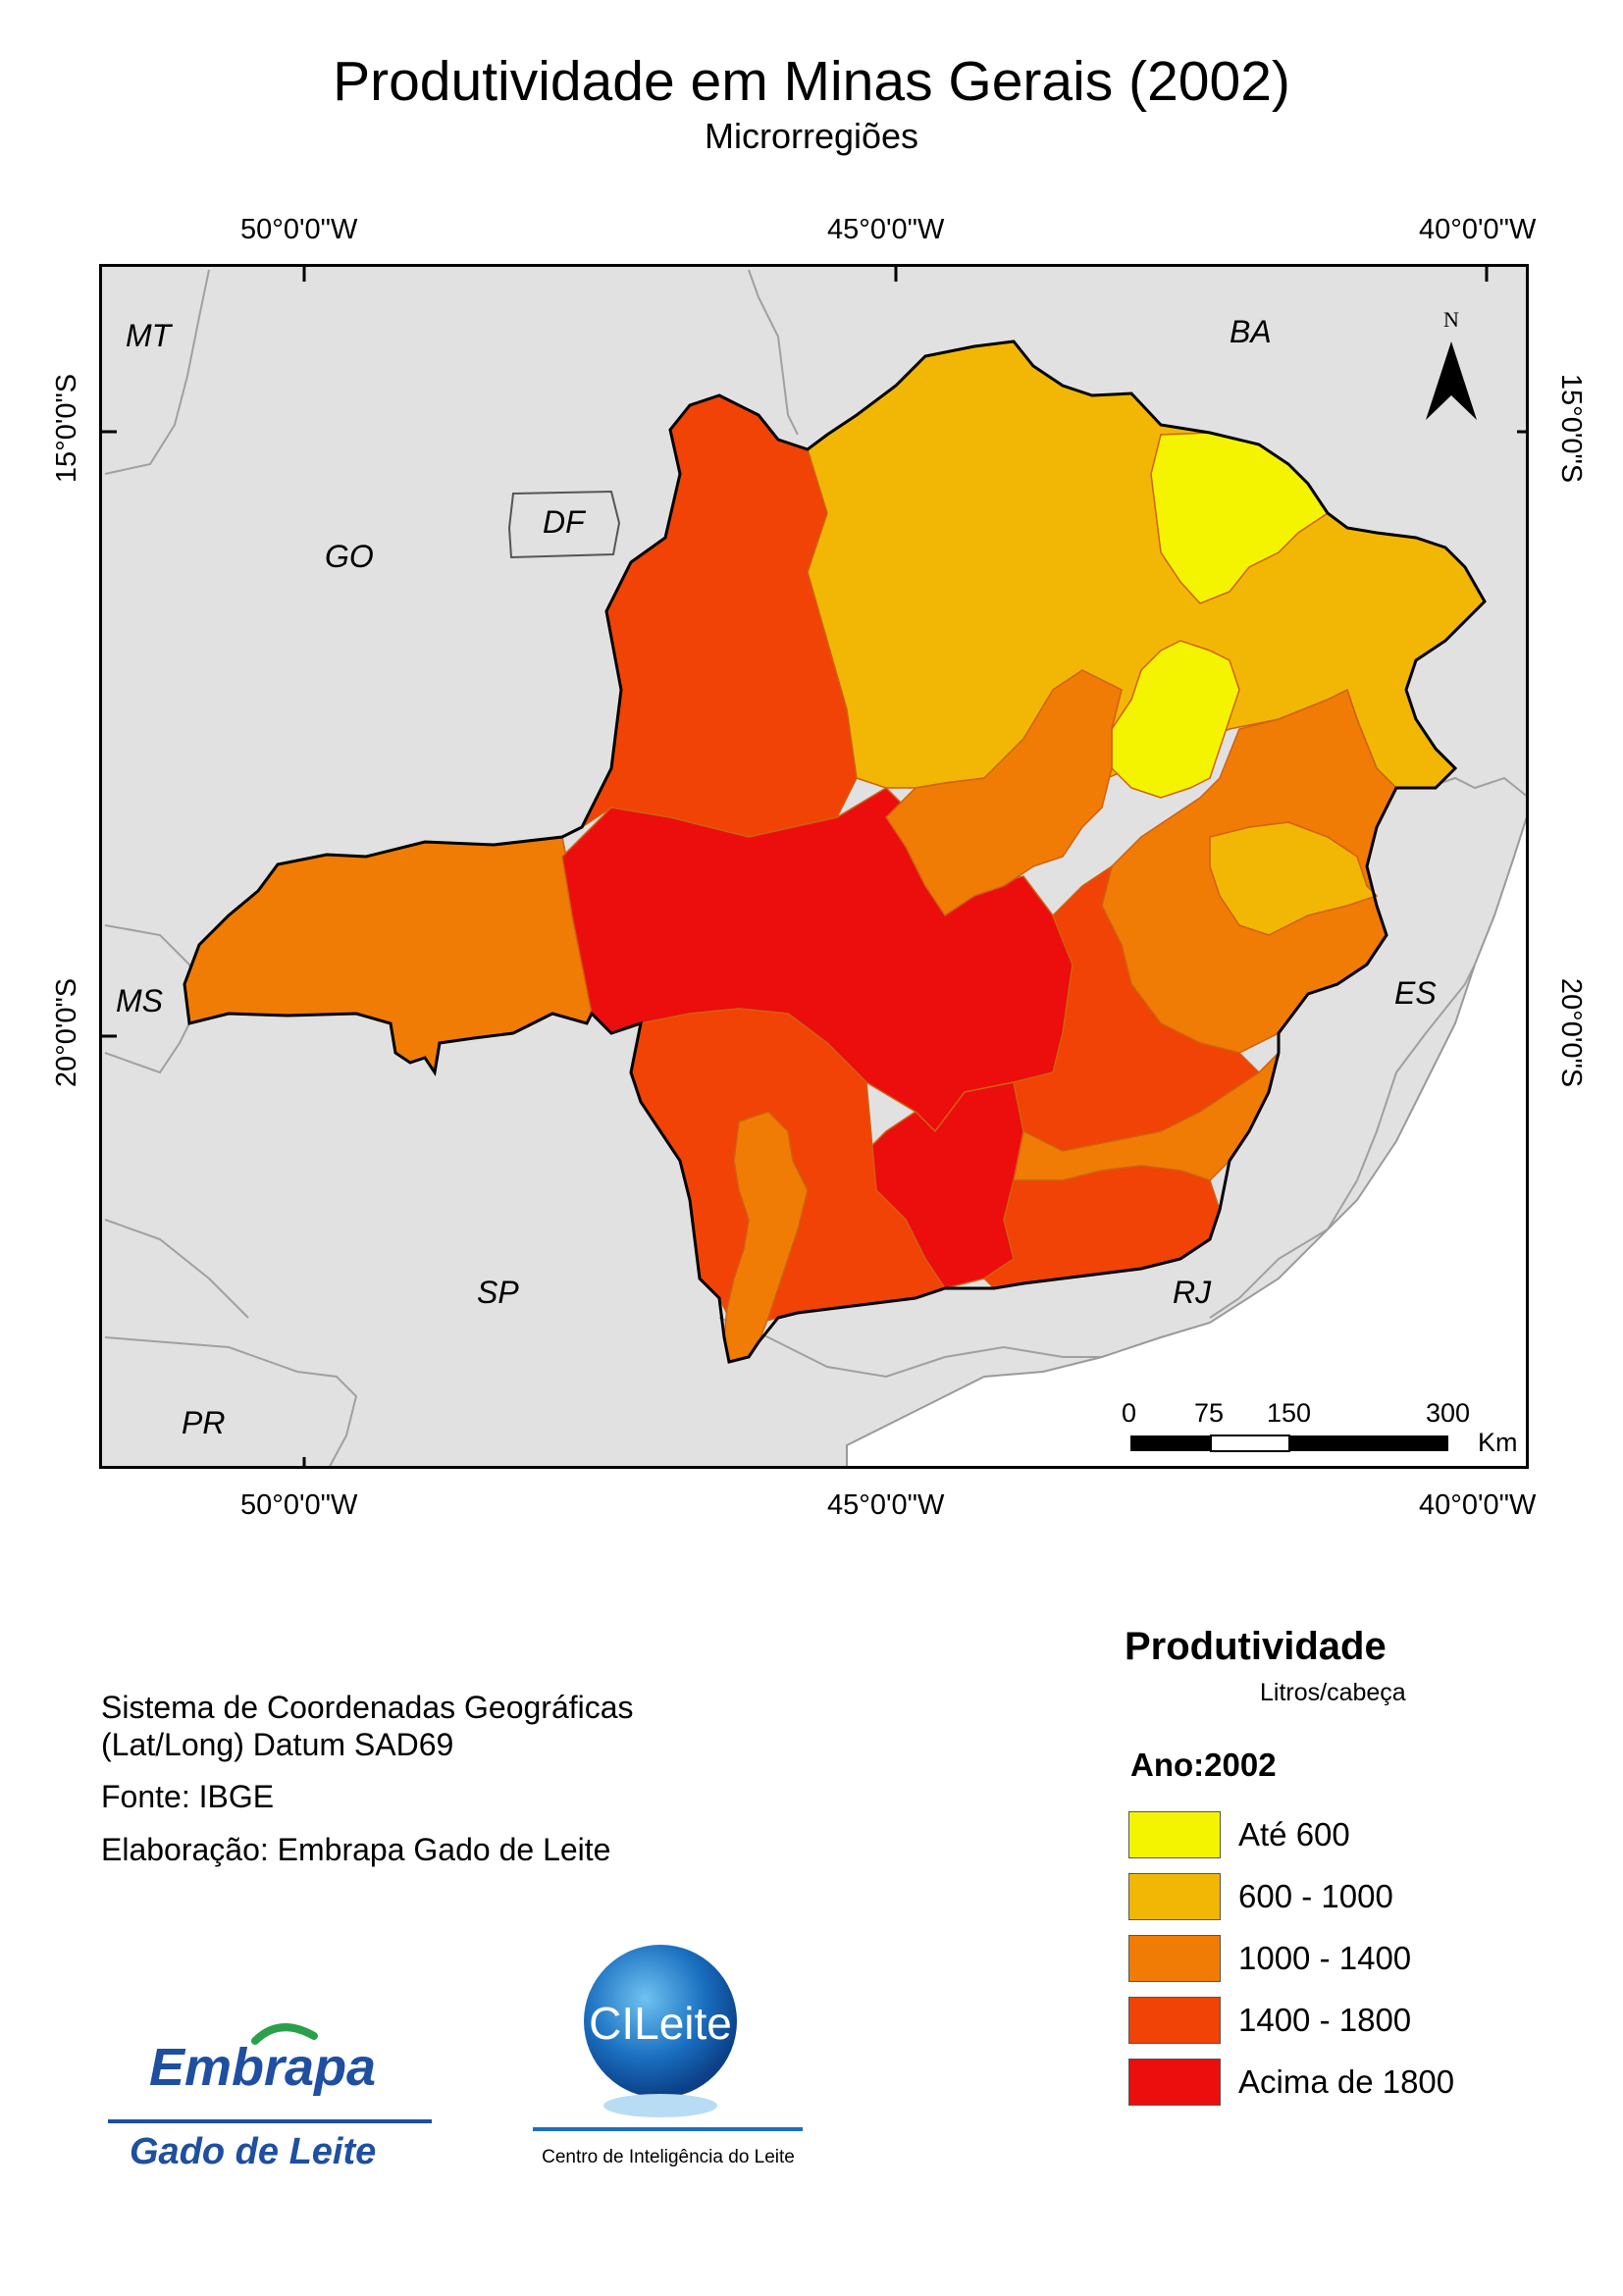 Image resolution: width=1623 pixels, height=2296 pixels. I want to click on legend-item-4: 1400 - 1800, so click(1269, 2020).